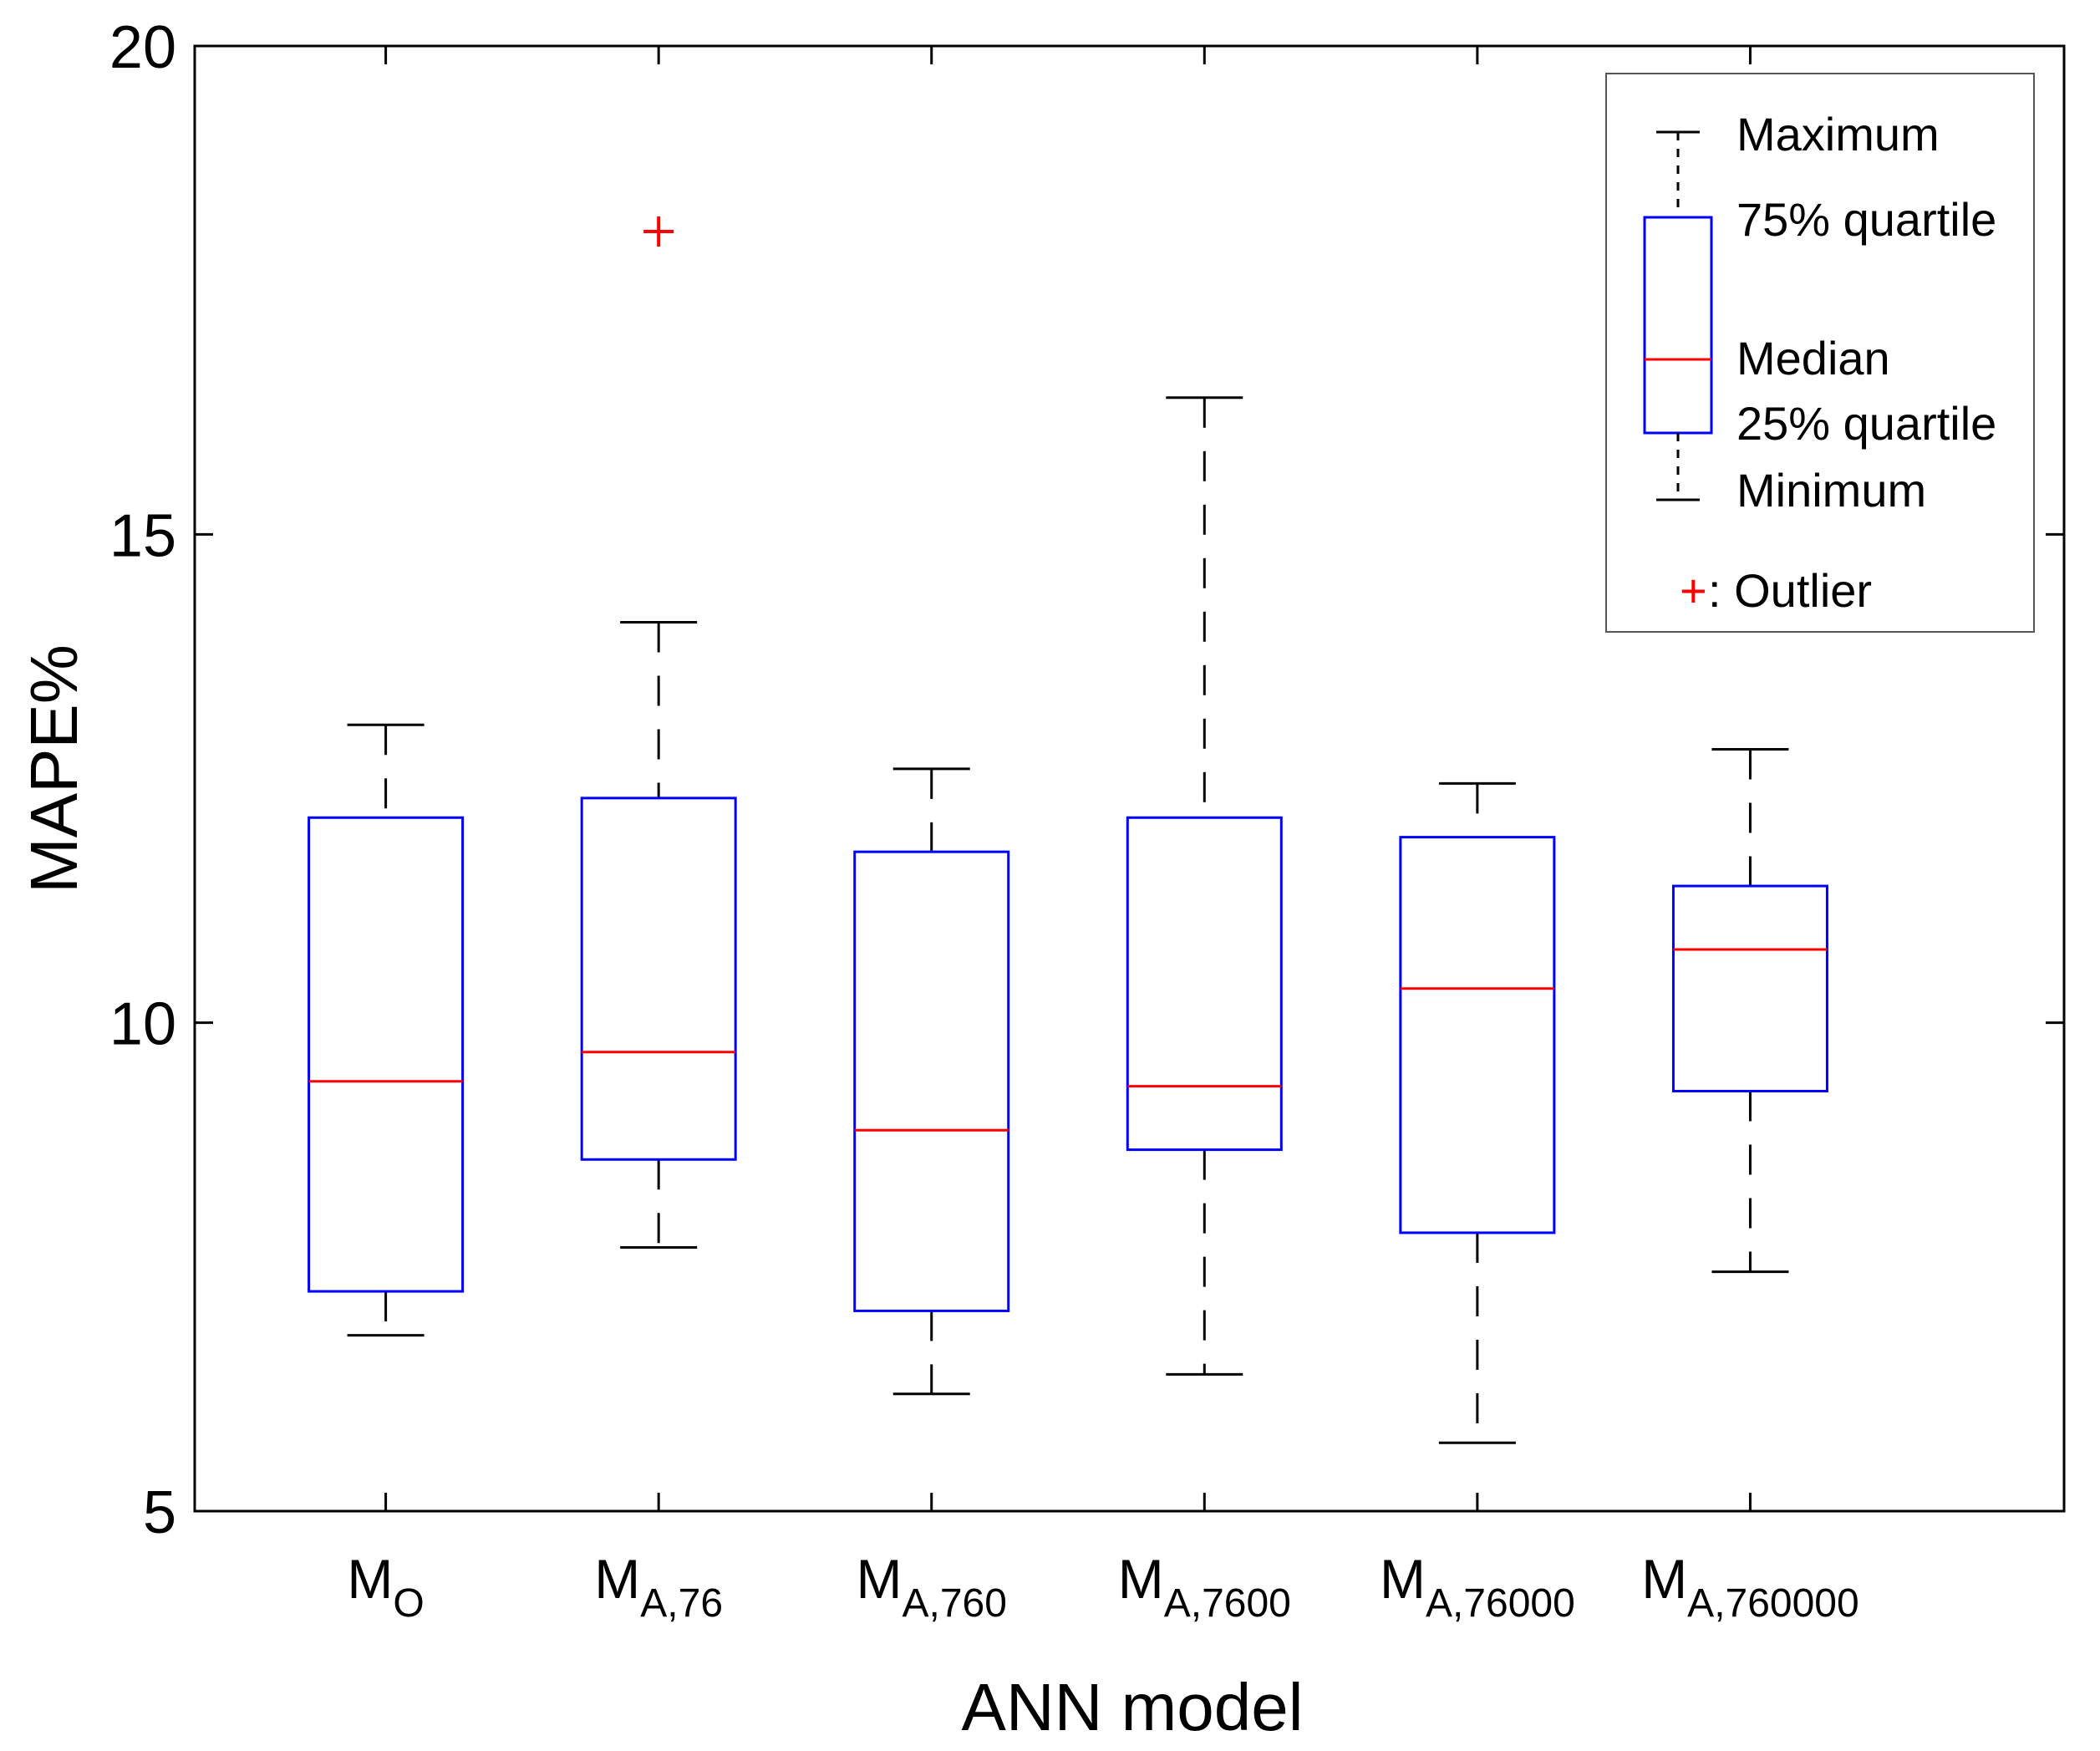 This screenshot has width=2100, height=1751. What do you see at coordinates (386, 1587) in the screenshot?
I see `x-category-label: MO` at bounding box center [386, 1587].